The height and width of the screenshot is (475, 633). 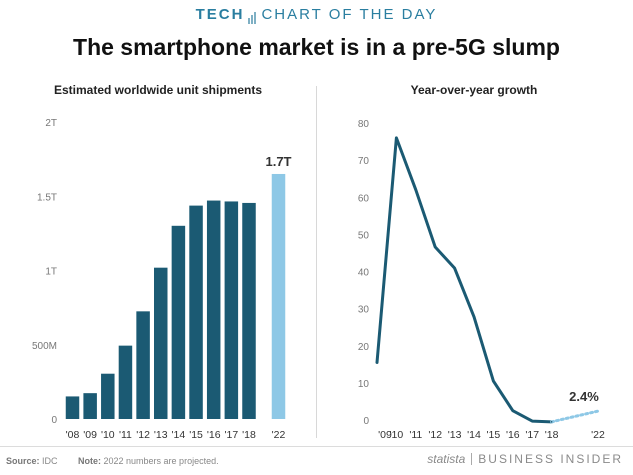 What do you see at coordinates (455, 435) in the screenshot?
I see `line-x-tick-label: '13` at bounding box center [455, 435].